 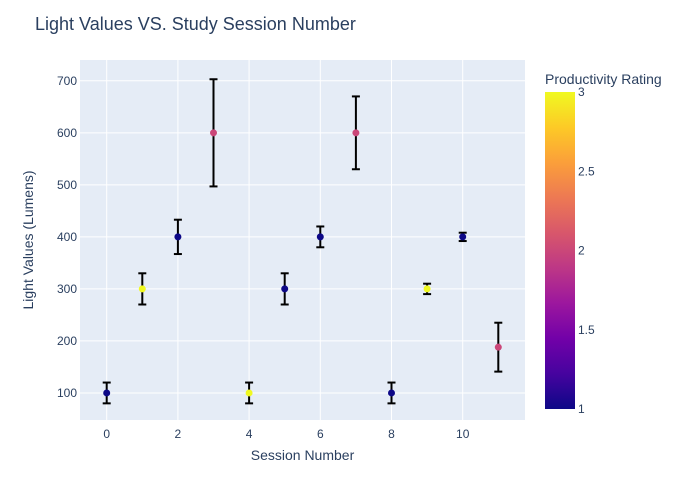 I want to click on colorbar-tick-label: 1, so click(x=581, y=409).